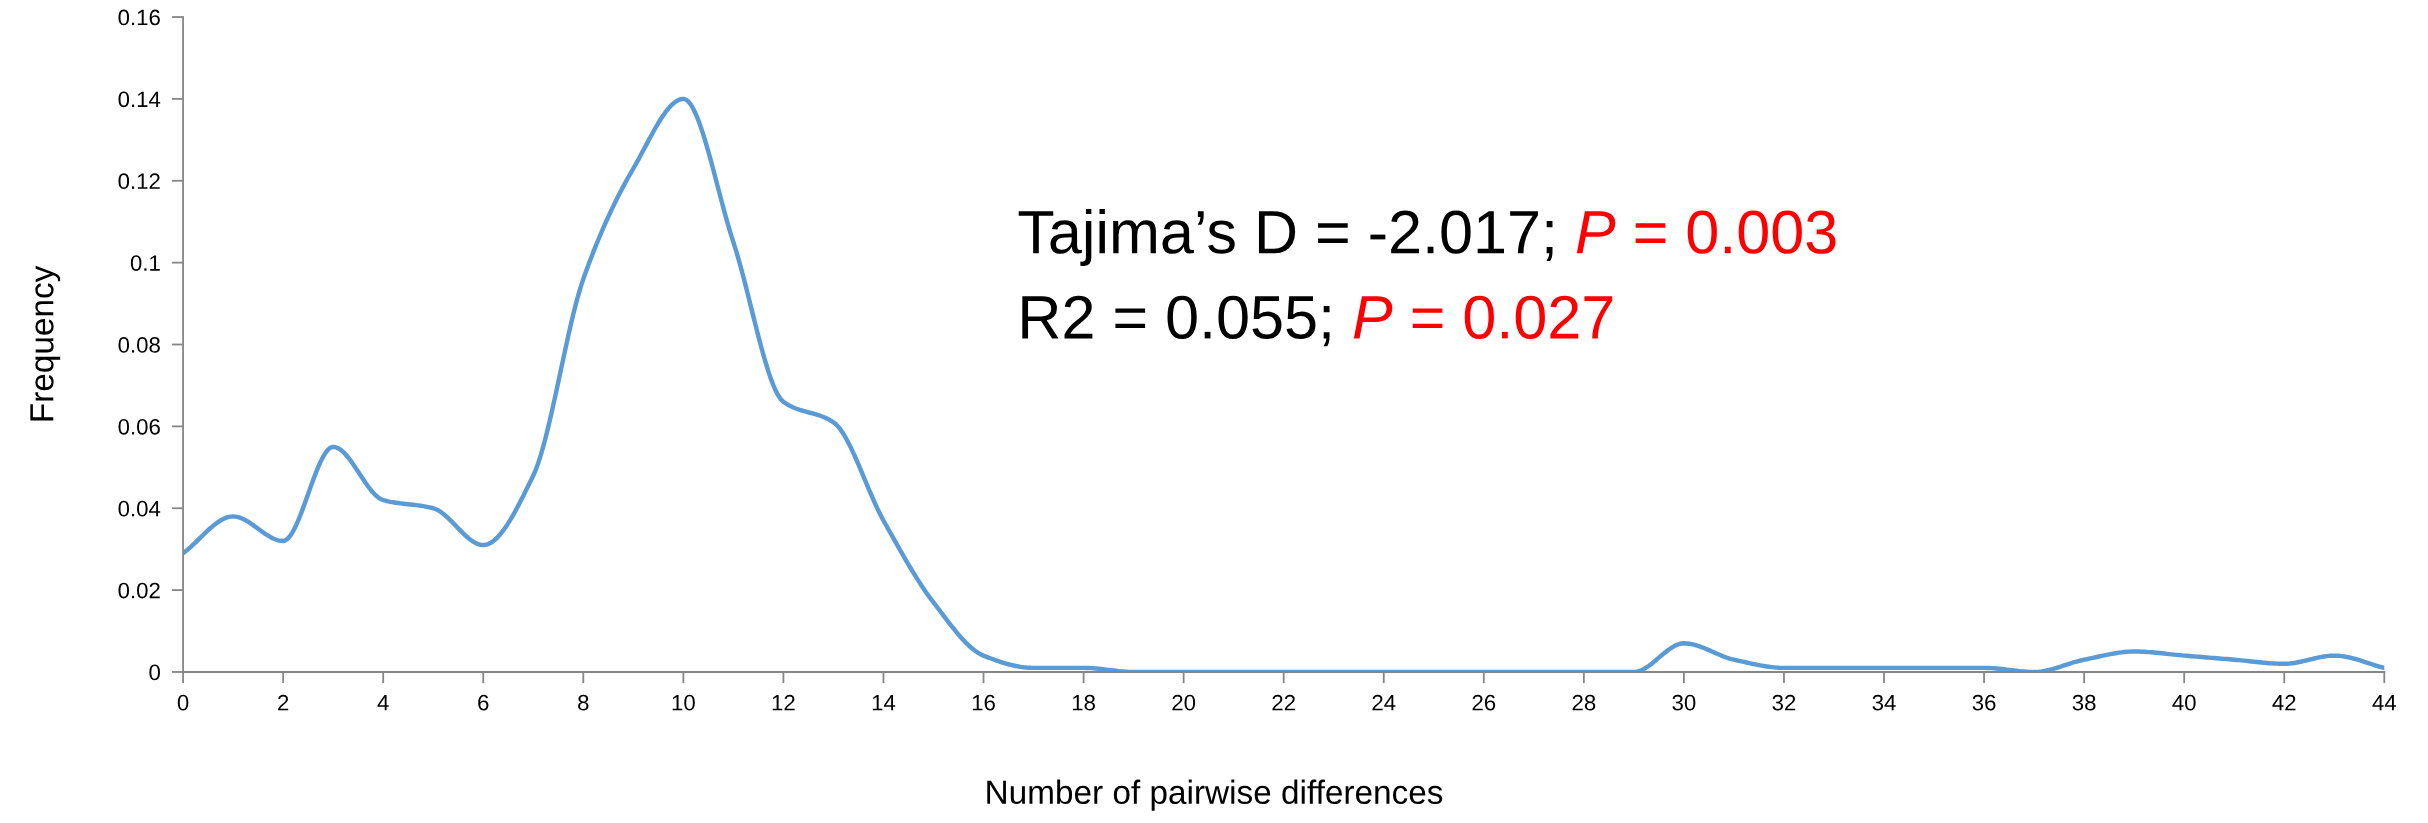 The height and width of the screenshot is (823, 2428). I want to click on x-tick-label: 36, so click(1984, 702).